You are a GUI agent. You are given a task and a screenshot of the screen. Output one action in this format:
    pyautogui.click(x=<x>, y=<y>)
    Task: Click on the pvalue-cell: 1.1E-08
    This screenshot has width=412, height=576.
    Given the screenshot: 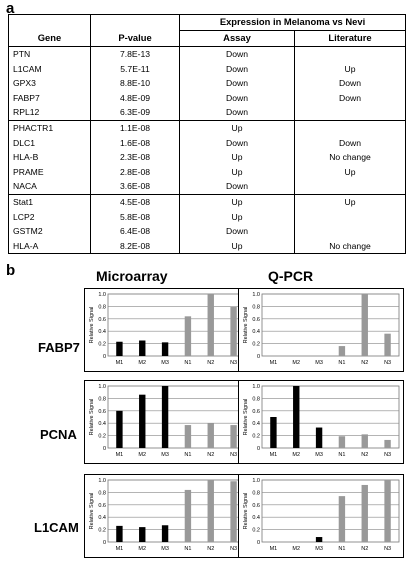 What is the action you would take?
    pyautogui.click(x=135, y=127)
    